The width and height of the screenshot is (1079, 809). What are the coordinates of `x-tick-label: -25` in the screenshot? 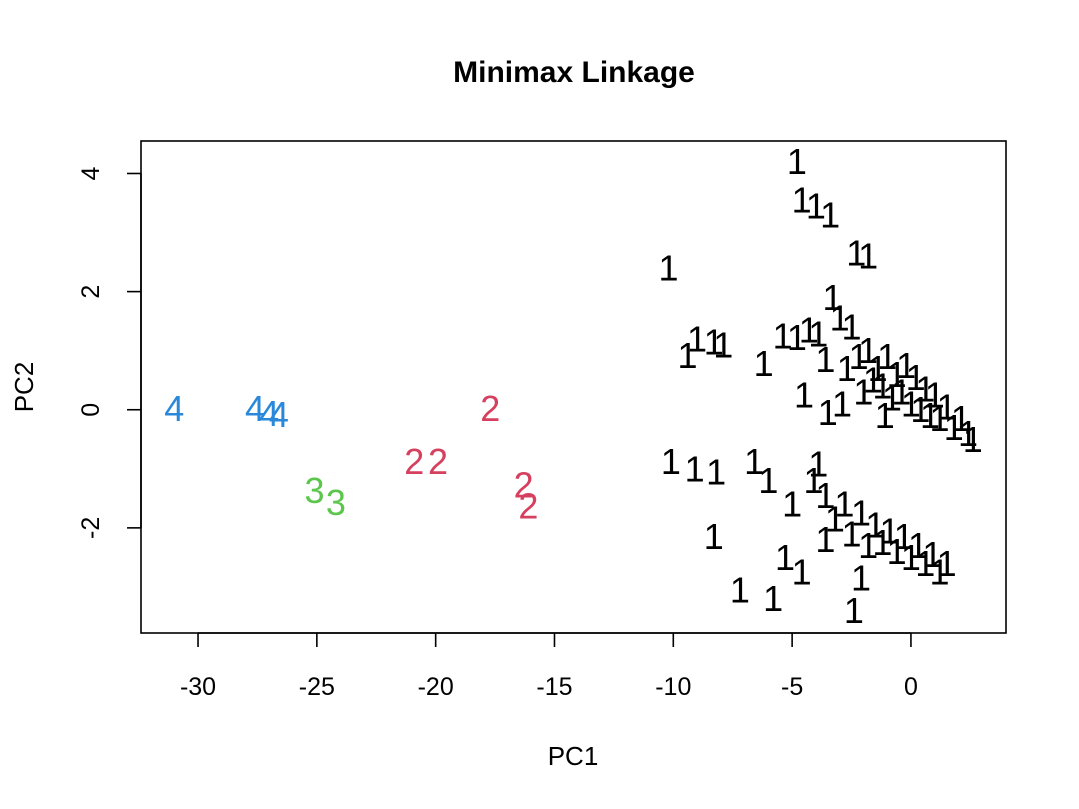 It's located at (317, 687).